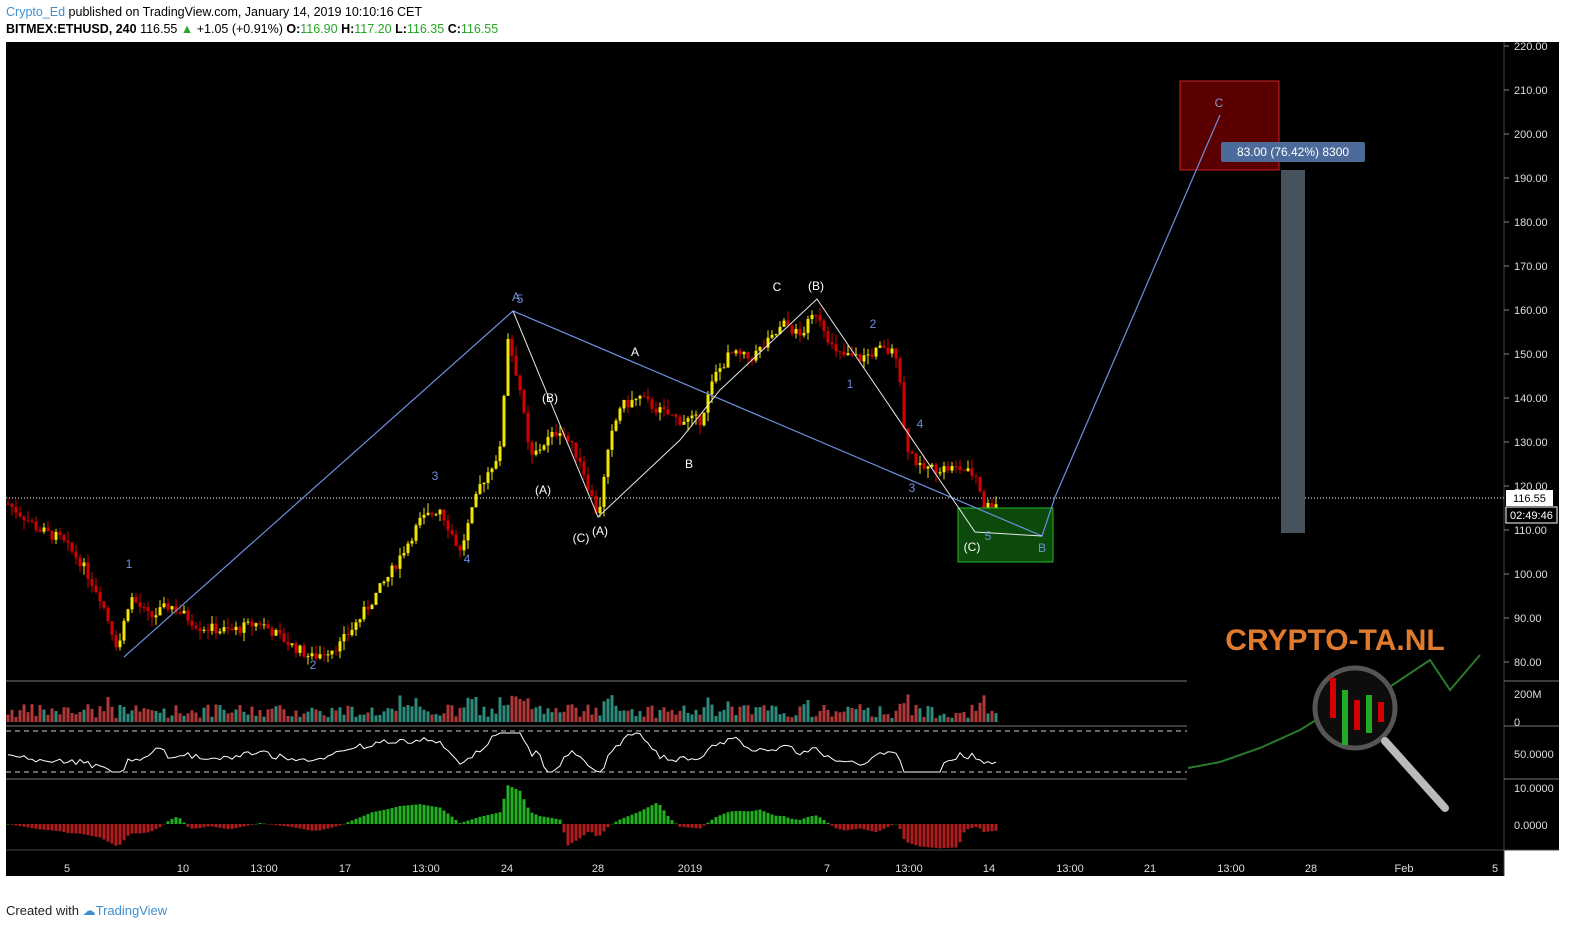  Describe the element at coordinates (1293, 351) in the screenshot. I see `measure-bar` at that location.